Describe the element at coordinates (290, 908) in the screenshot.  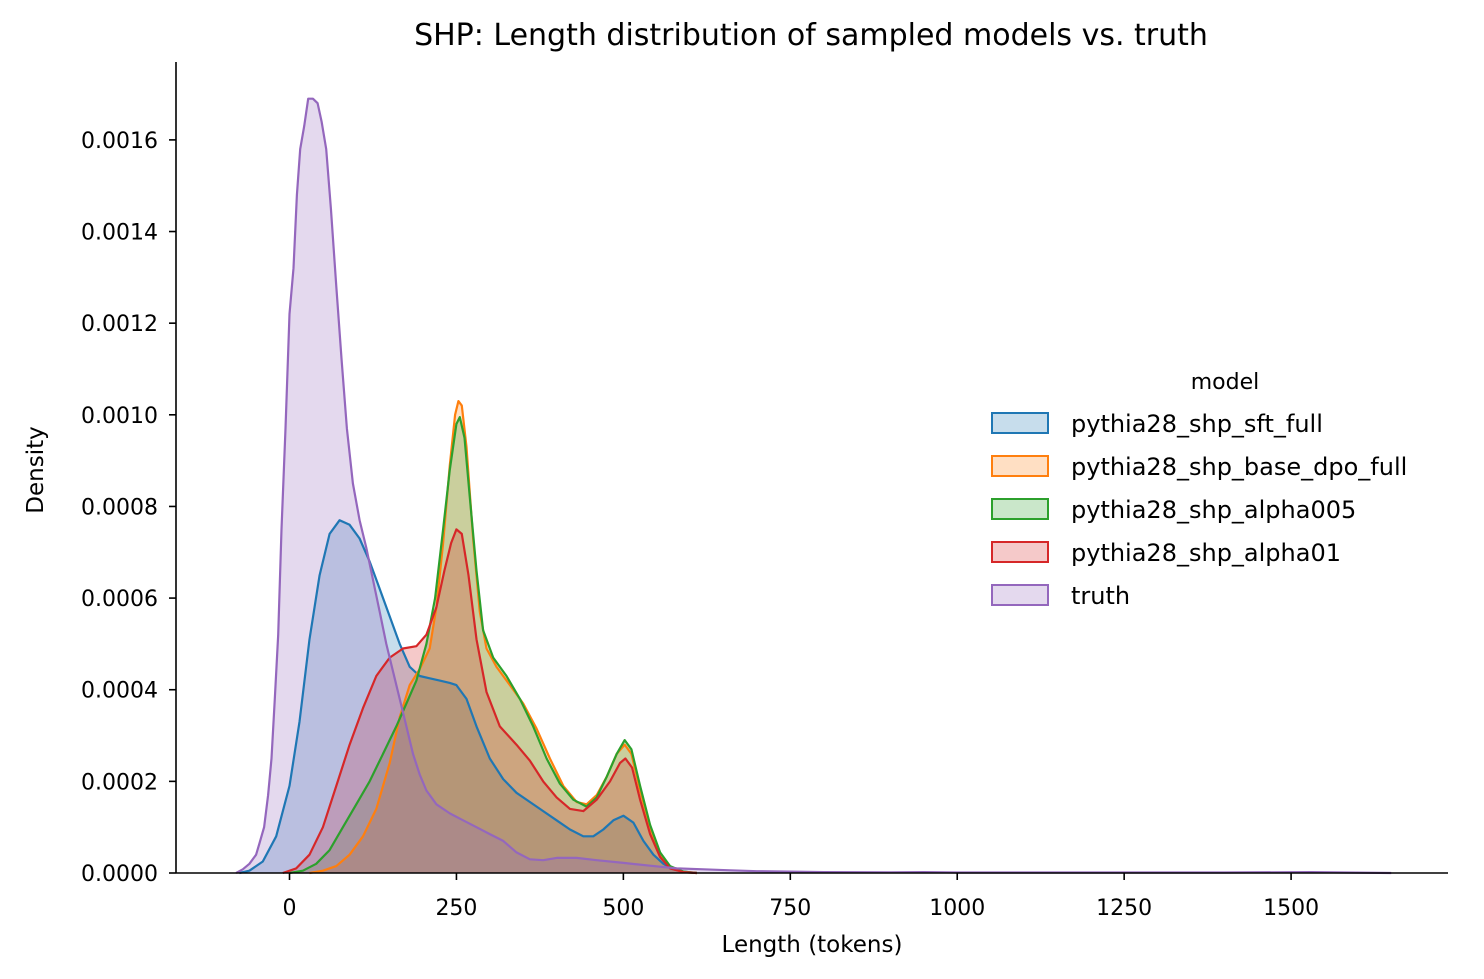
I see `x-tick-label: 0` at that location.